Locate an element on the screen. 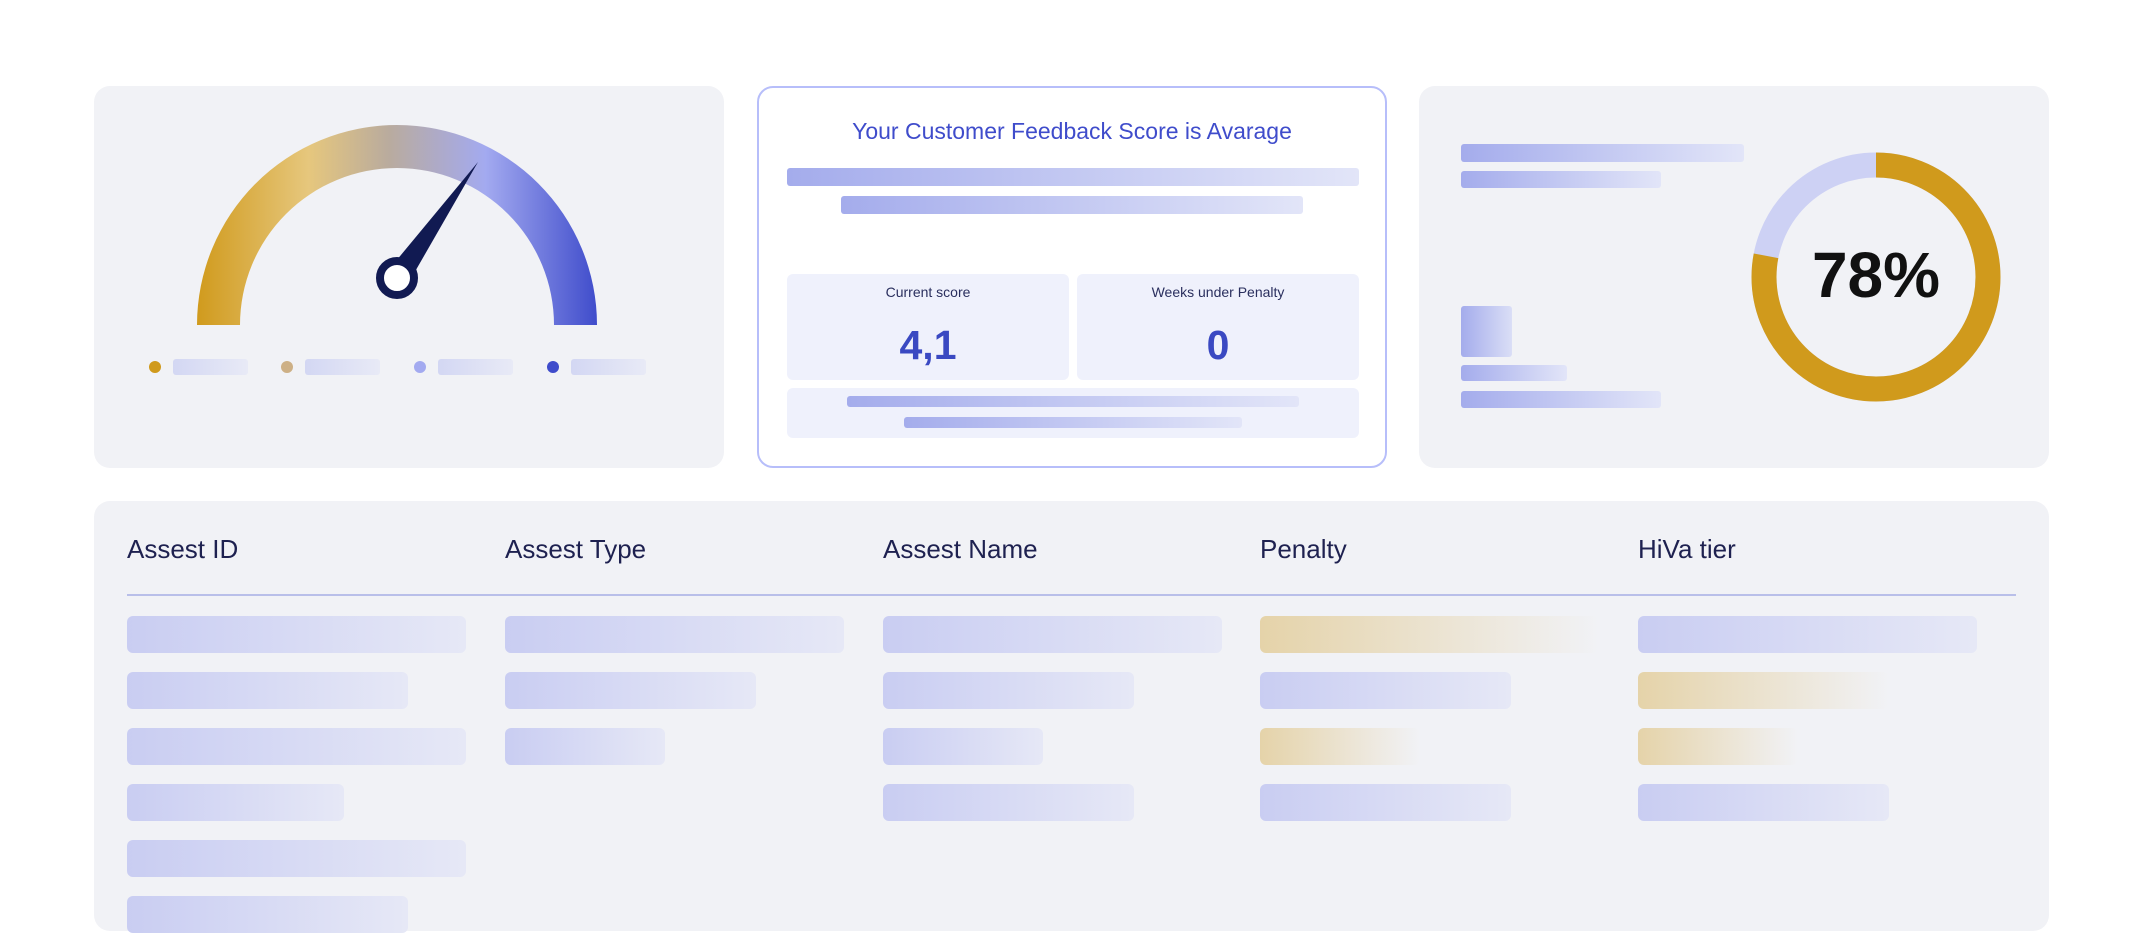  gauge-needle is located at coordinates (434, 225).